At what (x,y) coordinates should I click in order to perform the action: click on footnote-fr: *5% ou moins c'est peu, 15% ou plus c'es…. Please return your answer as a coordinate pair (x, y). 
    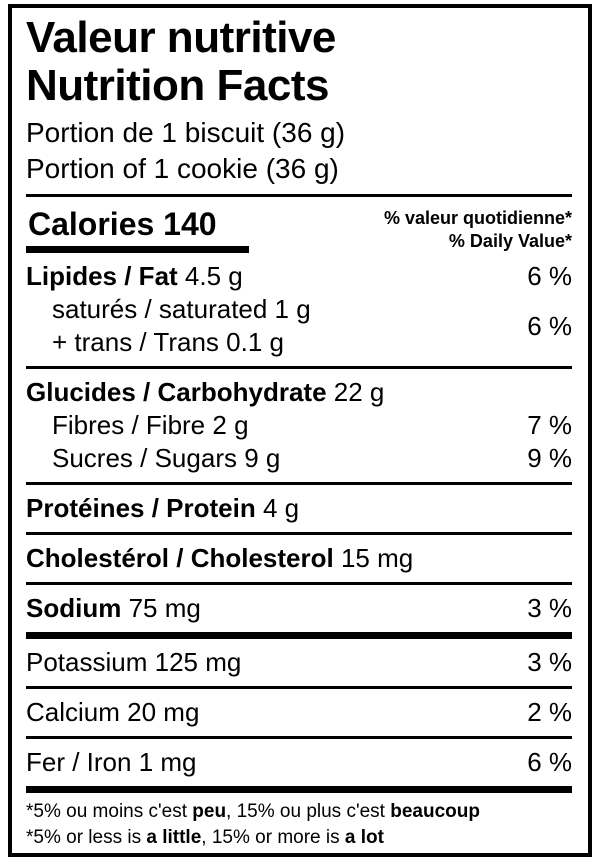
    Looking at the image, I should click on (299, 812).